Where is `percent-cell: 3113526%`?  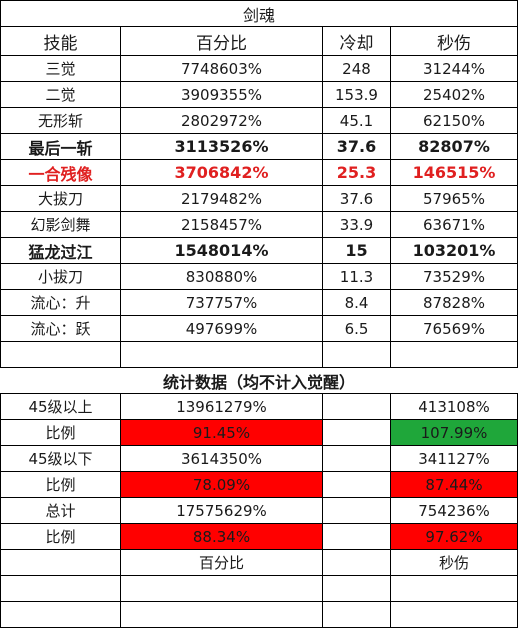
percent-cell: 3113526% is located at coordinates (221, 146).